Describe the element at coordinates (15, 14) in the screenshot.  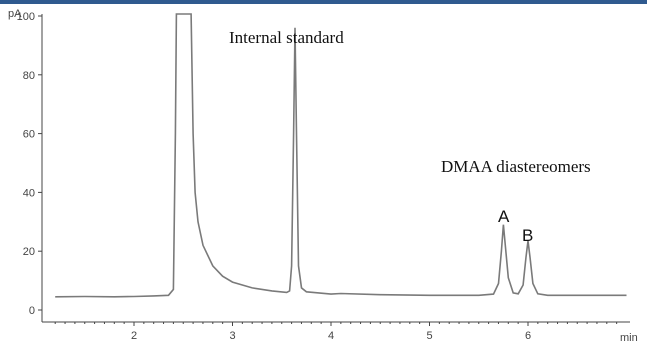
I see `y-axis-label: pA` at that location.